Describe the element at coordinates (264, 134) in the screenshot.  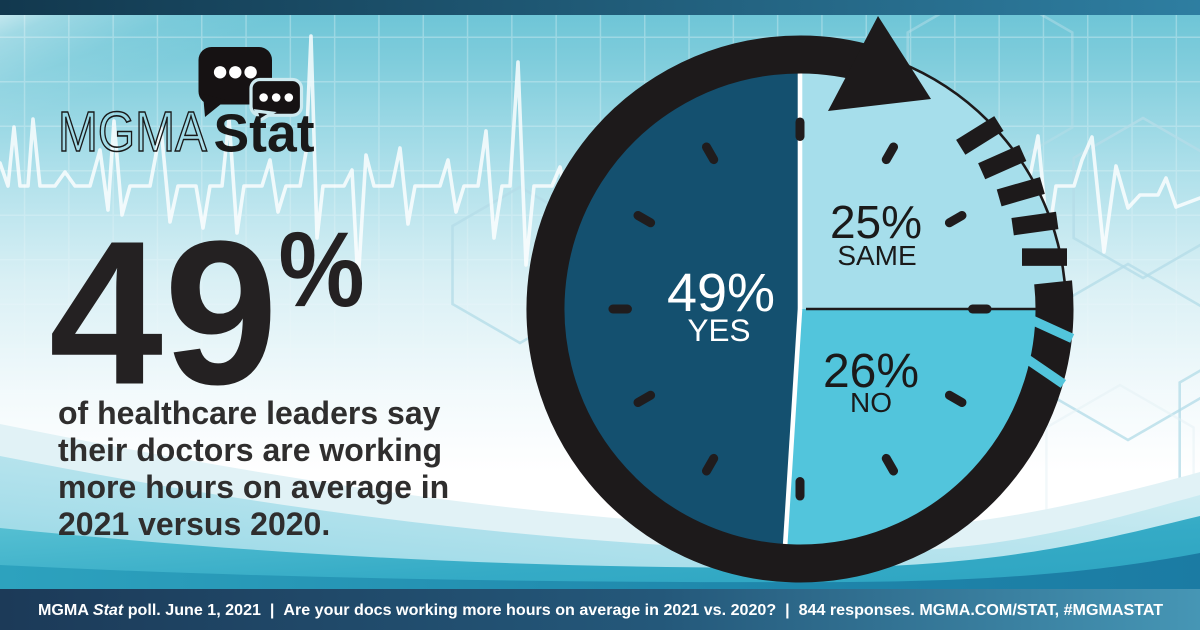
I see `svg-text: Stat` at that location.